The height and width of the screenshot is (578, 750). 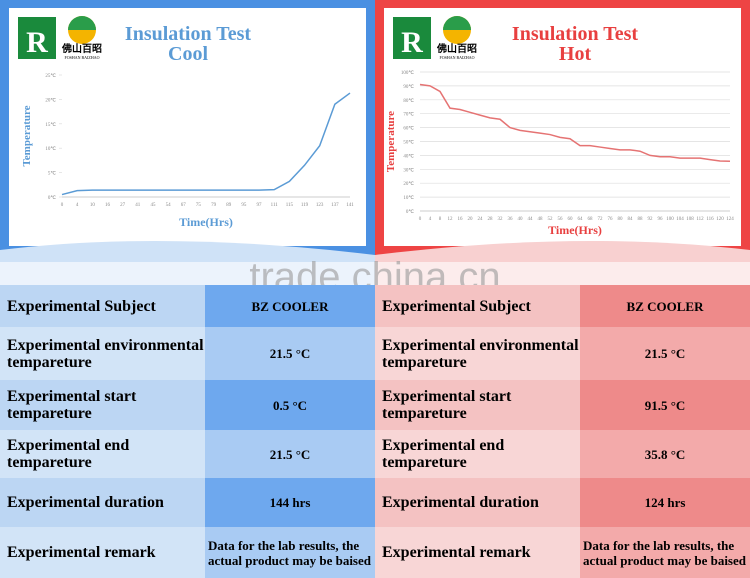 I want to click on table-row: Experimental start tempareture 91.5 °C, so click(x=562, y=405).